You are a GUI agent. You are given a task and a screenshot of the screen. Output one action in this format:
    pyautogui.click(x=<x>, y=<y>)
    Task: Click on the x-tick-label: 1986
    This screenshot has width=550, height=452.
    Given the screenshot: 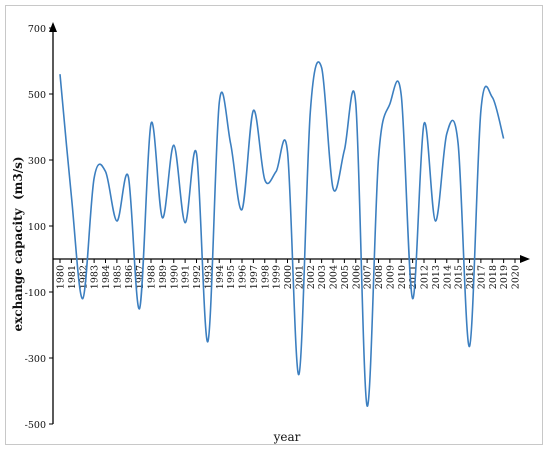 What is the action you would take?
    pyautogui.click(x=129, y=277)
    